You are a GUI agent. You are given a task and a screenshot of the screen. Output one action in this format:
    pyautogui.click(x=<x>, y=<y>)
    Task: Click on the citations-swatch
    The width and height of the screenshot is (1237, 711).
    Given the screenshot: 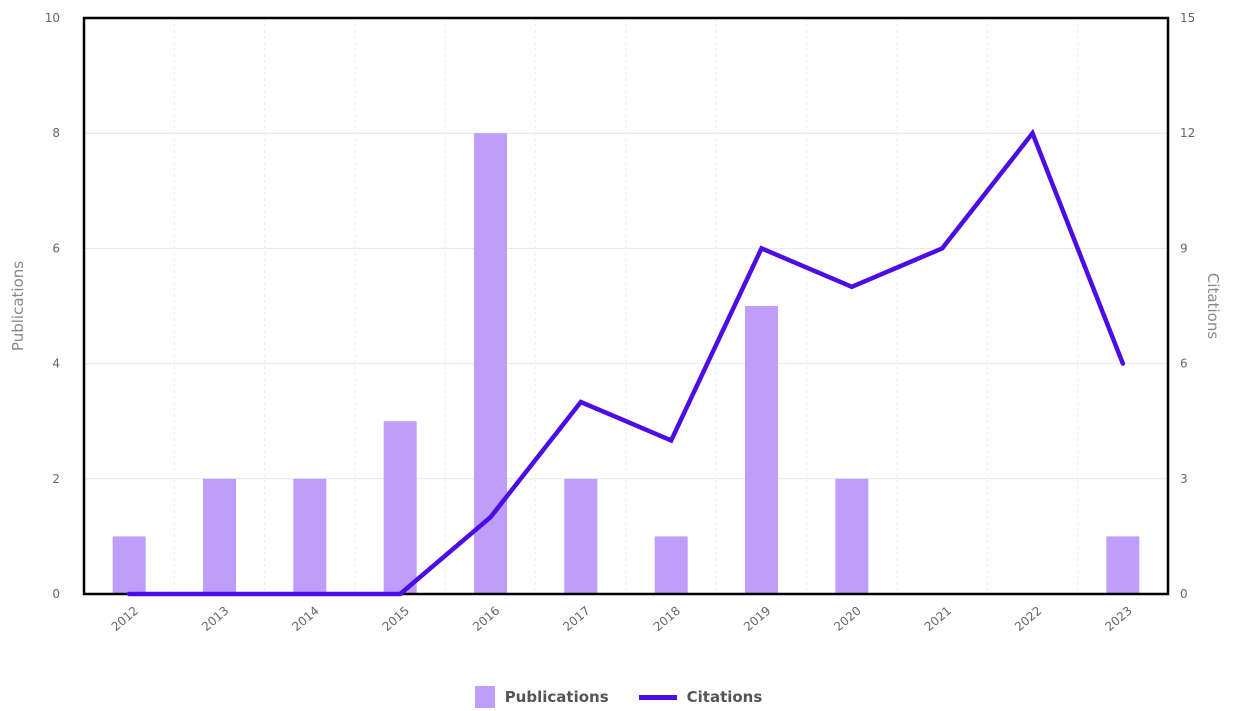 What is the action you would take?
    pyautogui.click(x=657, y=697)
    